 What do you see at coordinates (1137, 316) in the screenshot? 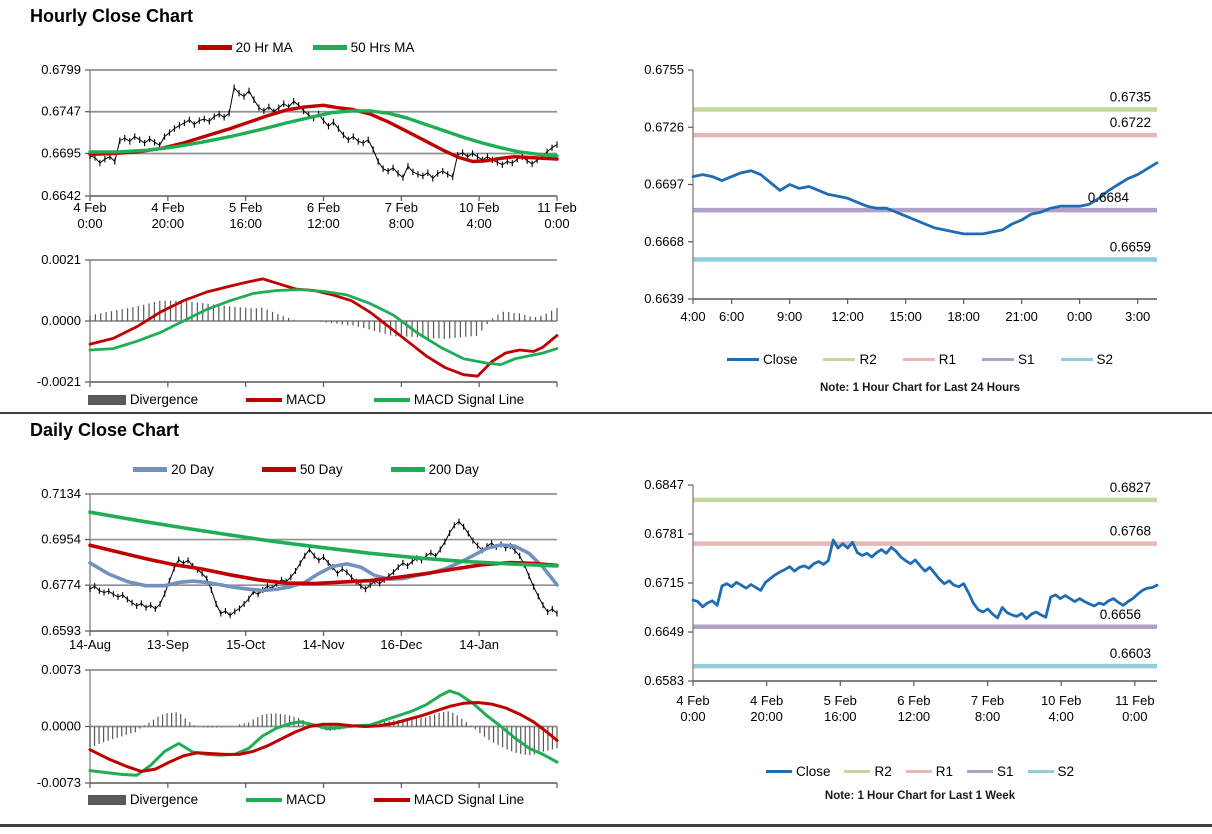
I see `svg-text: 3:00` at bounding box center [1137, 316].